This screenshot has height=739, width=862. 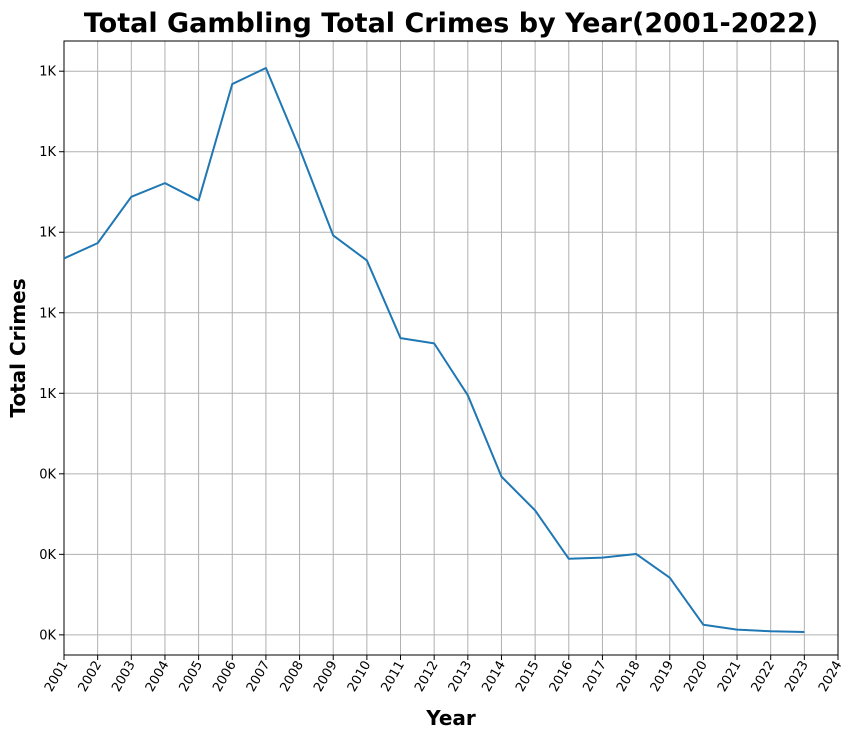 What do you see at coordinates (528, 677) in the screenshot?
I see `x-tick-label: 2015` at bounding box center [528, 677].